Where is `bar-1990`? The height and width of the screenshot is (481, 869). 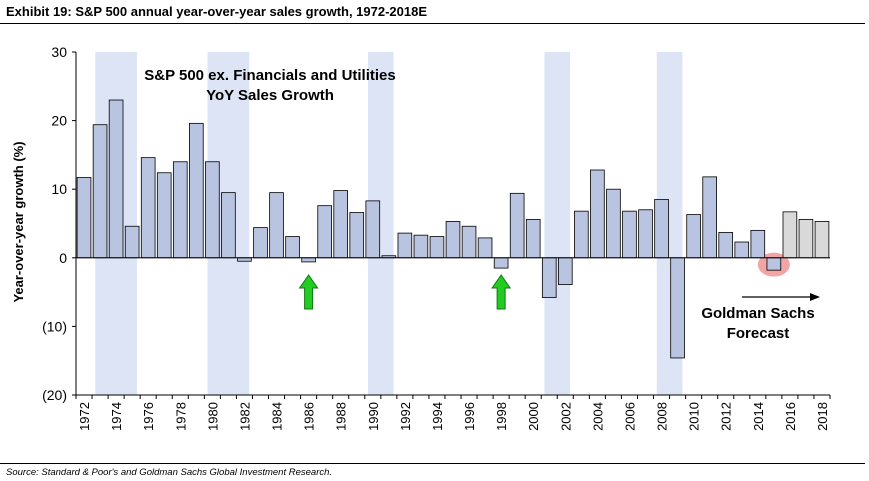
bar-1990 is located at coordinates (373, 229).